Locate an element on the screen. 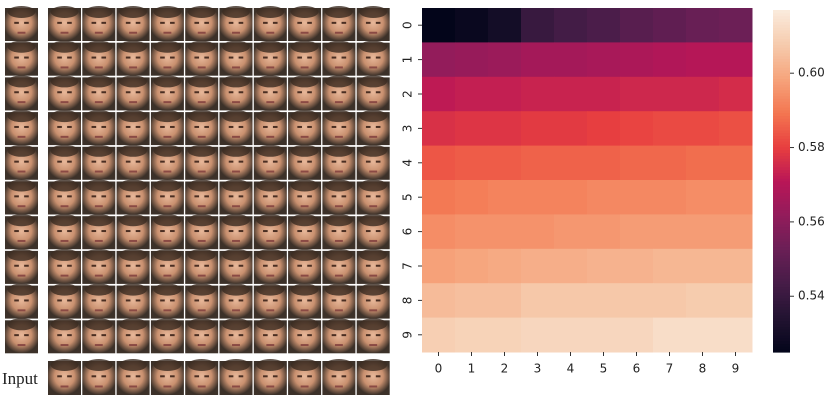 Image resolution: width=830 pixels, height=397 pixels. y-tick-label: 5 is located at coordinates (408, 197).